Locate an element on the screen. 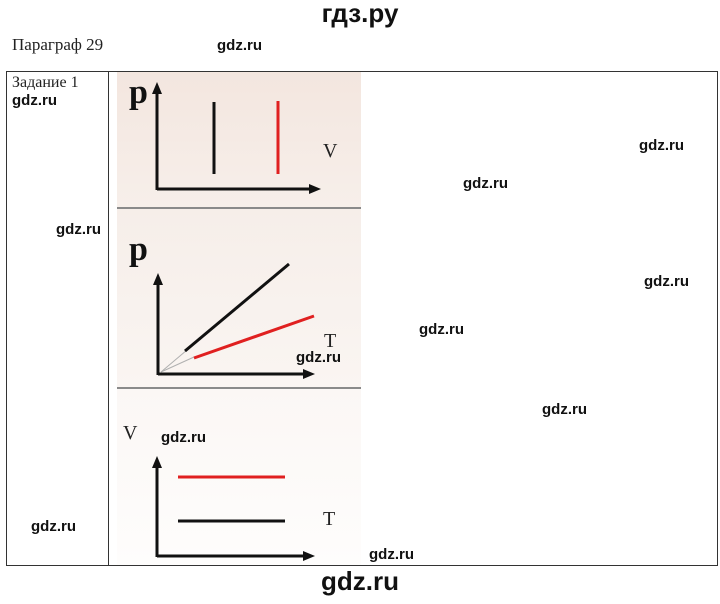 This screenshot has width=720, height=604. graph-pt-panel: p T is located at coordinates (239, 298).